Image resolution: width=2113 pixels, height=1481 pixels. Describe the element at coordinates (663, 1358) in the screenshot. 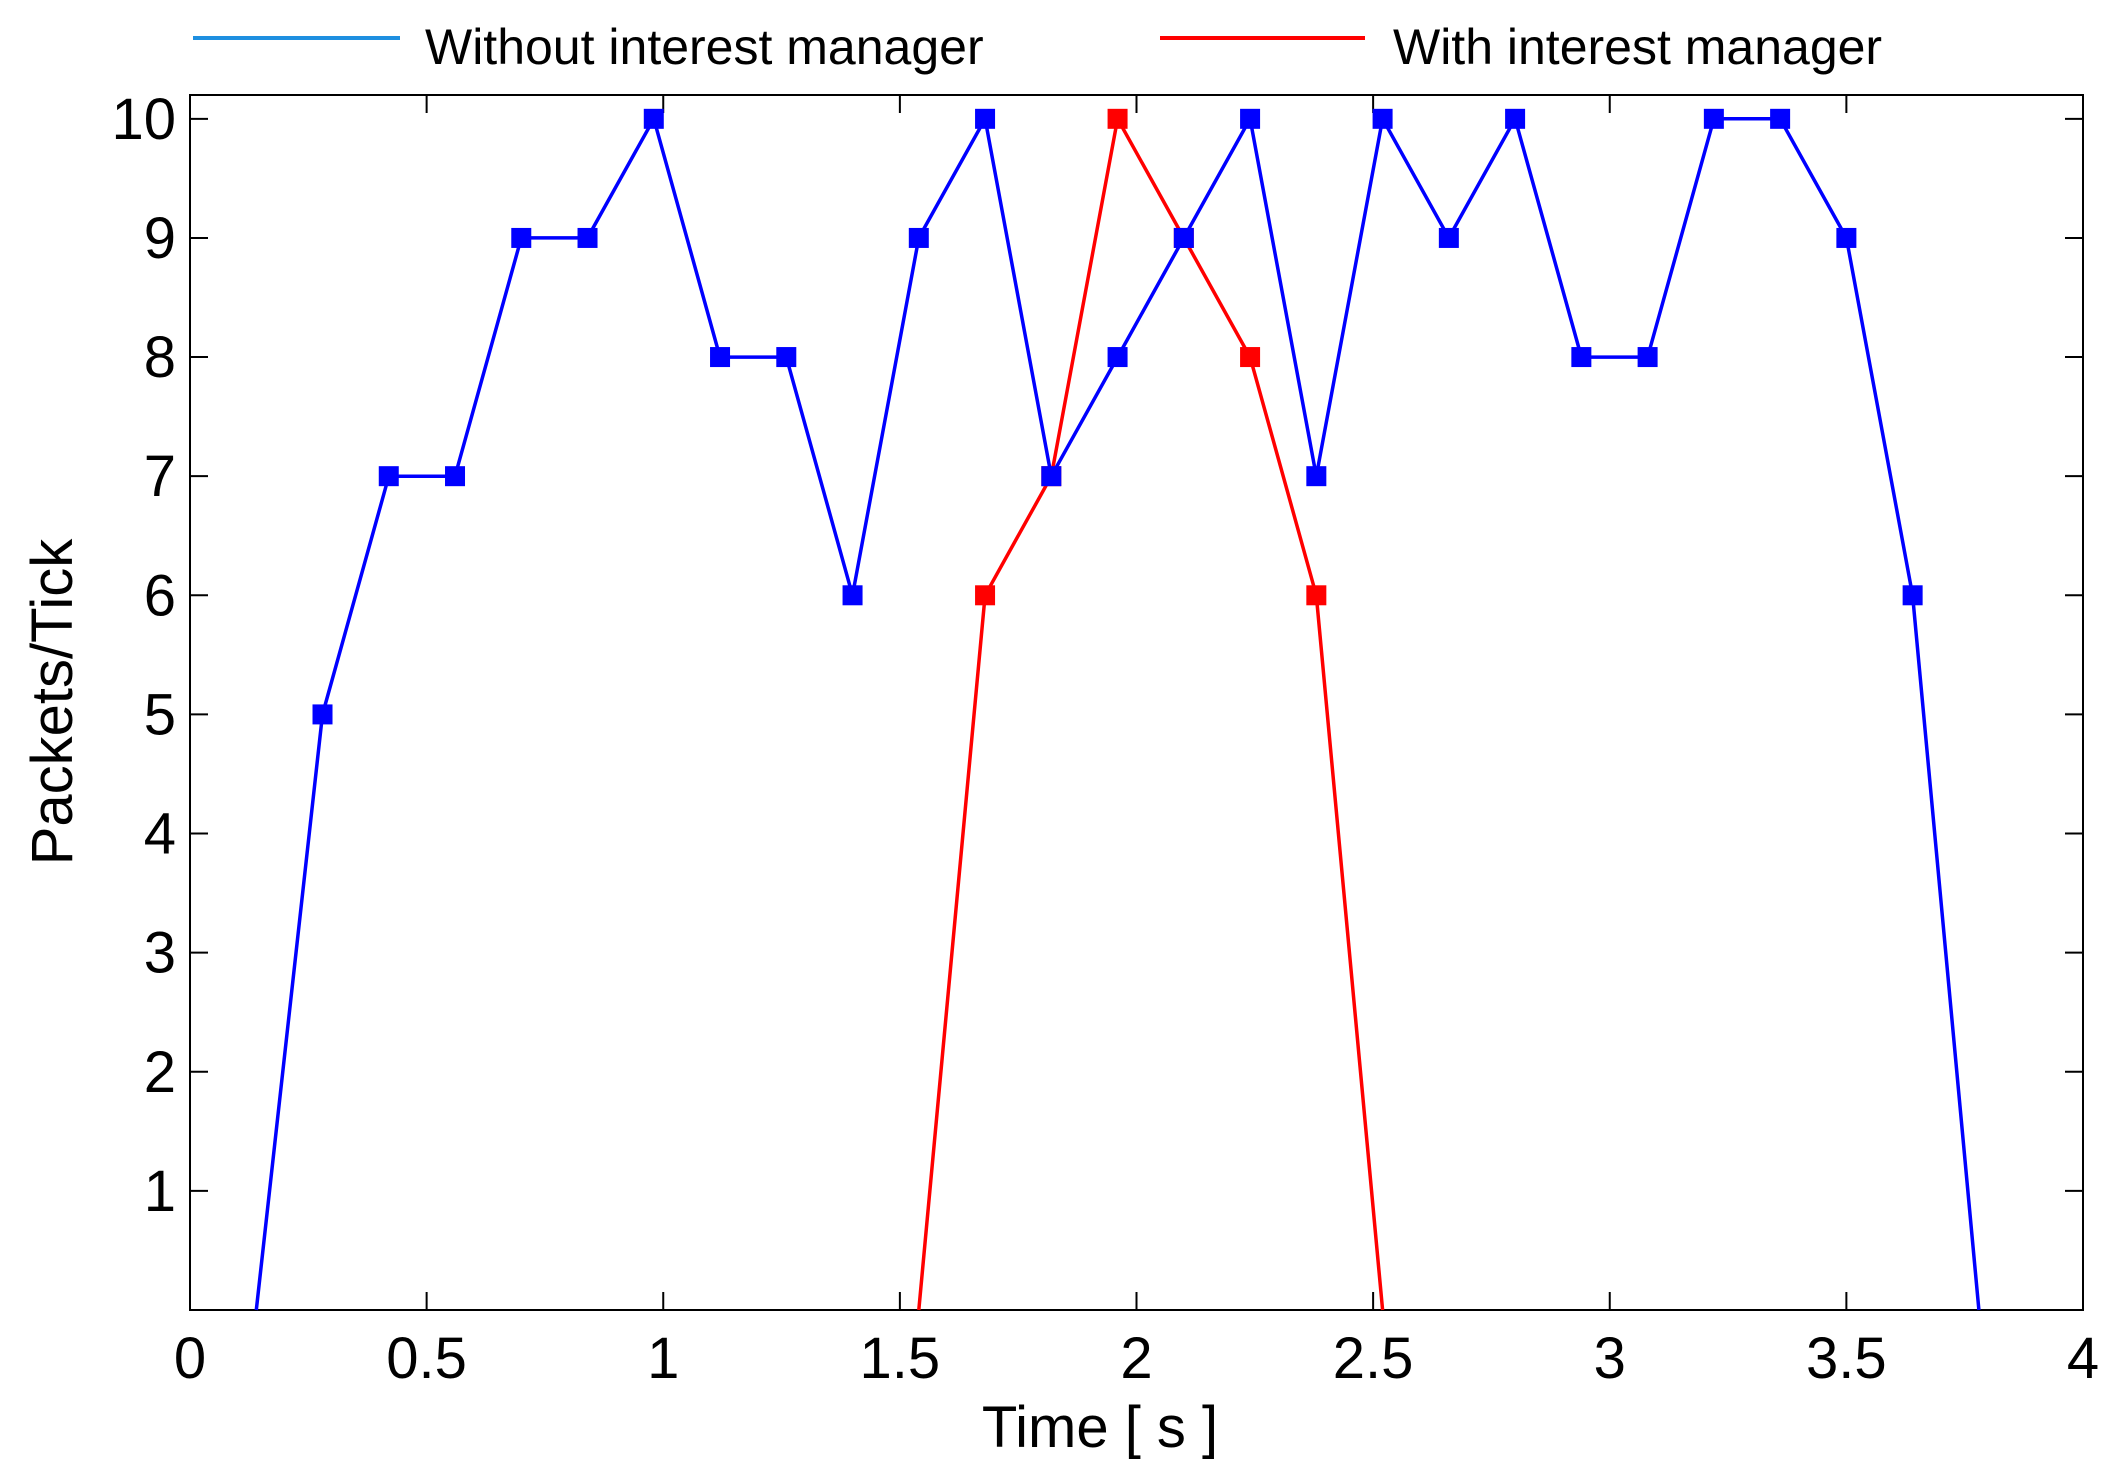

I see `x-tick-label: 1` at that location.